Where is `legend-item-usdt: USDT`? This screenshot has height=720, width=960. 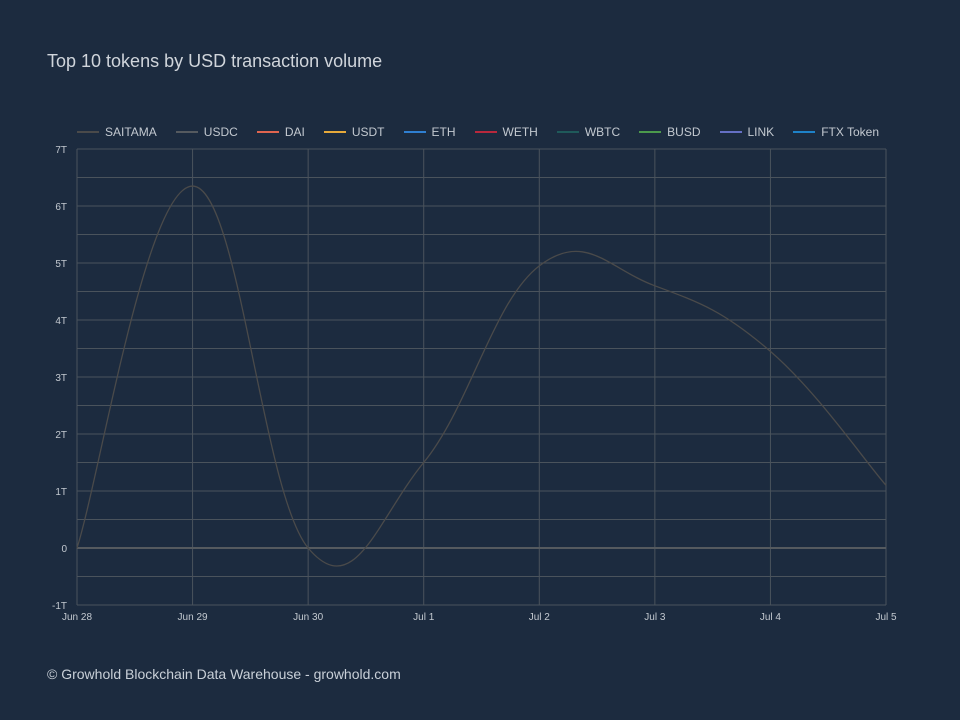 legend-item-usdt: USDT is located at coordinates (354, 132).